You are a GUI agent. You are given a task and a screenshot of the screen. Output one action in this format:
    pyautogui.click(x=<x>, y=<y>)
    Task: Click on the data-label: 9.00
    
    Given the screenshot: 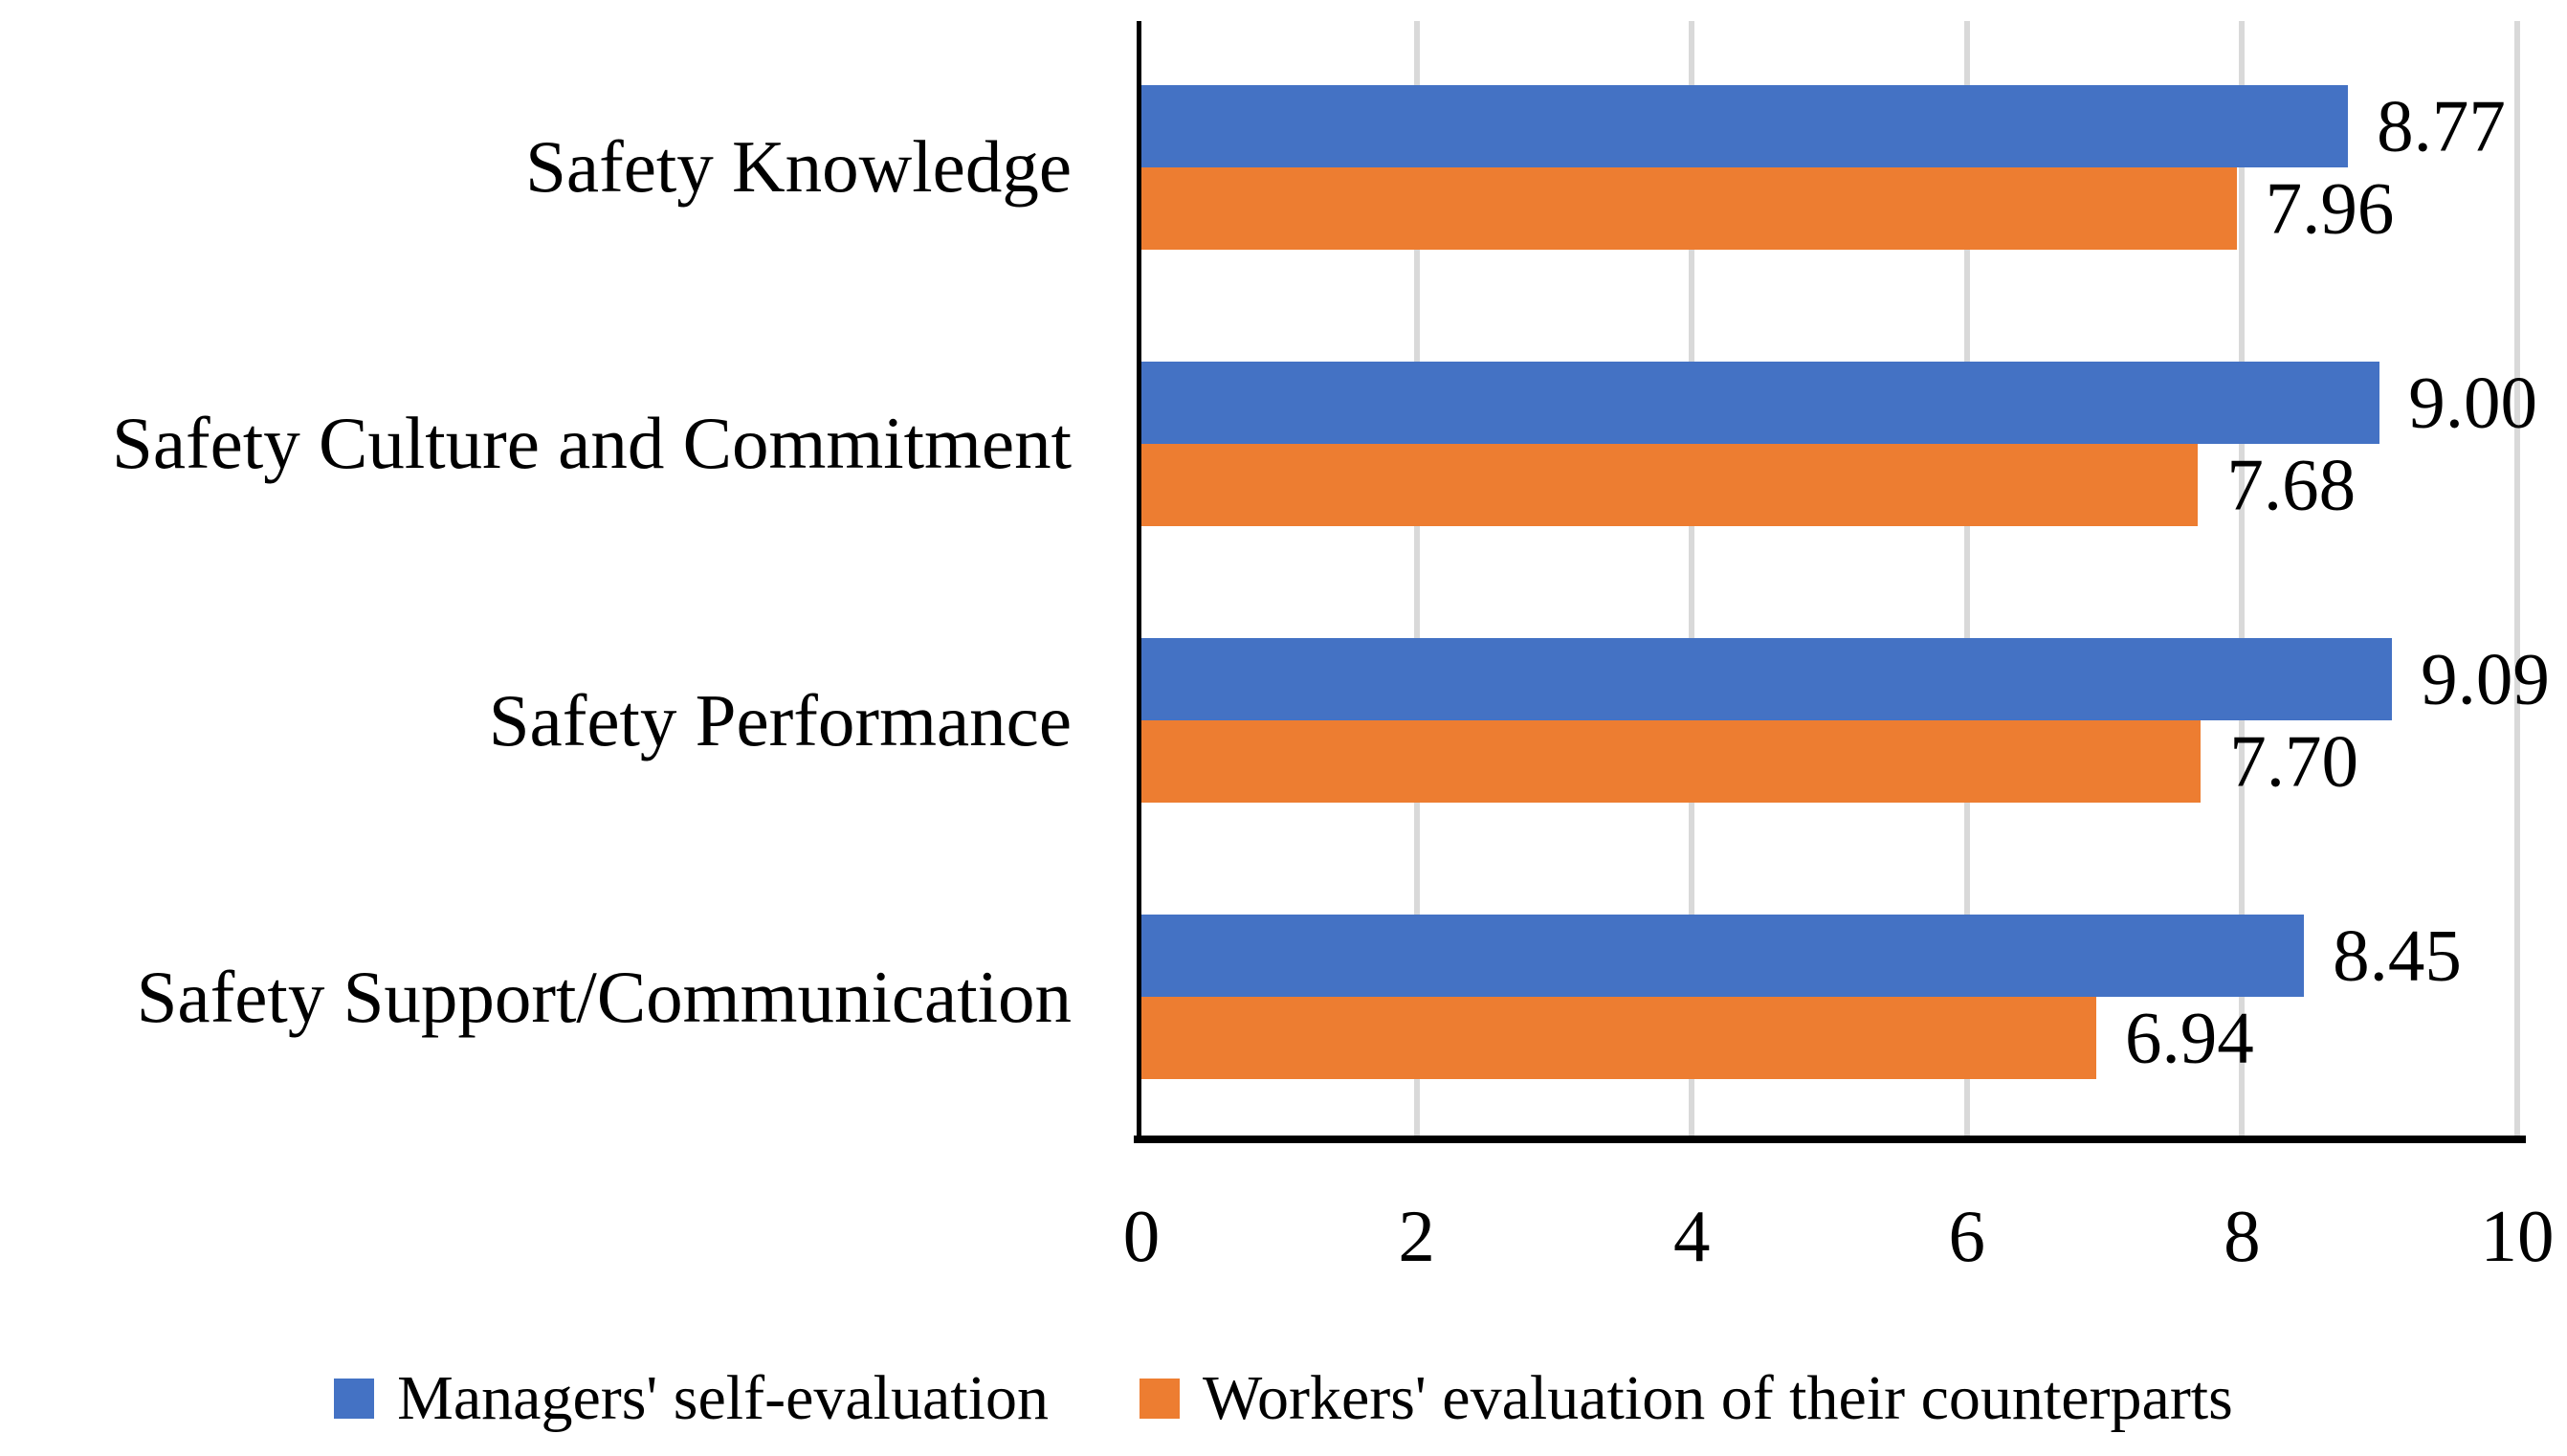 What is the action you would take?
    pyautogui.click(x=2472, y=402)
    